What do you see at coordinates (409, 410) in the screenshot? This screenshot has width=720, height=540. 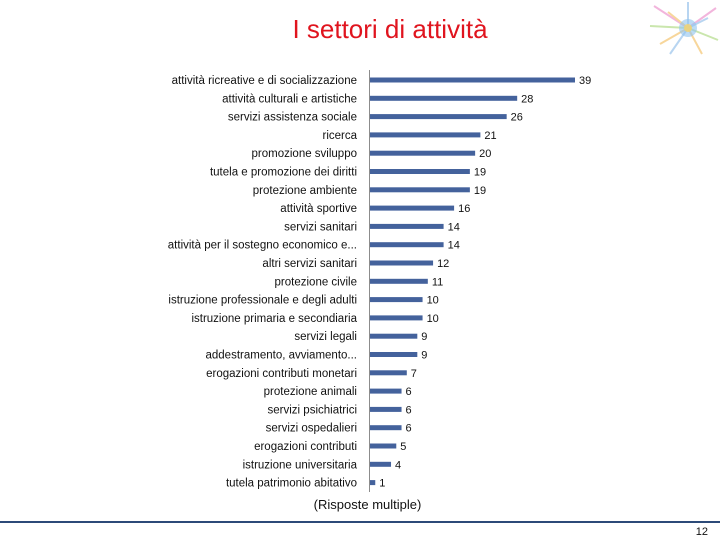 I see `value-label-18: 6` at bounding box center [409, 410].